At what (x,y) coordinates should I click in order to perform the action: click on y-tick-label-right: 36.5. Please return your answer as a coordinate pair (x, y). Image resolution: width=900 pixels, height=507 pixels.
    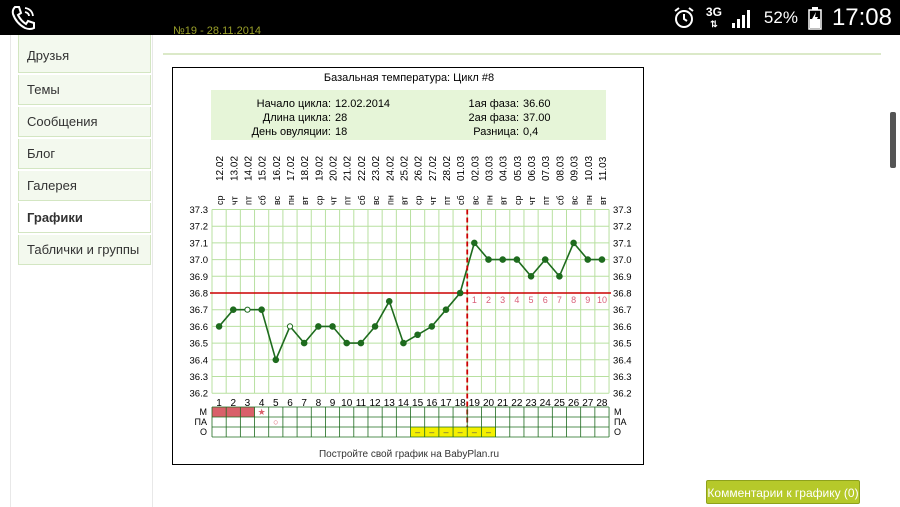
    Looking at the image, I should click on (622, 344).